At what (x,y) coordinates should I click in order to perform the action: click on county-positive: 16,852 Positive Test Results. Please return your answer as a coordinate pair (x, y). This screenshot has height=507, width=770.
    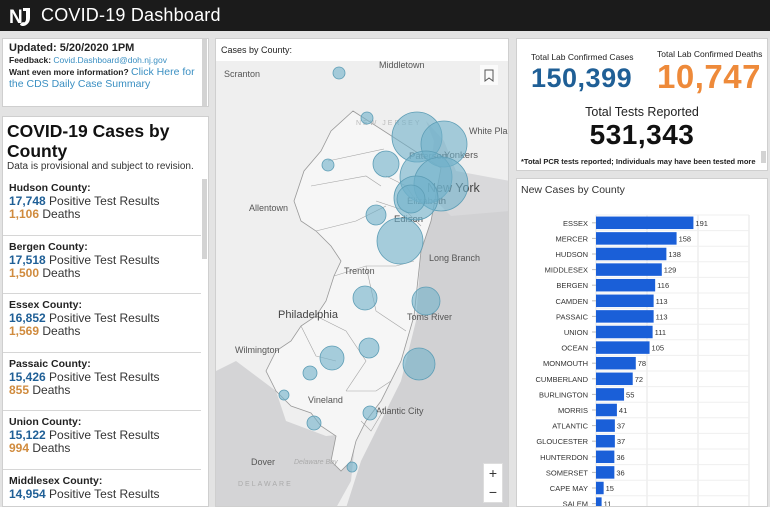
    Looking at the image, I should click on (84, 318).